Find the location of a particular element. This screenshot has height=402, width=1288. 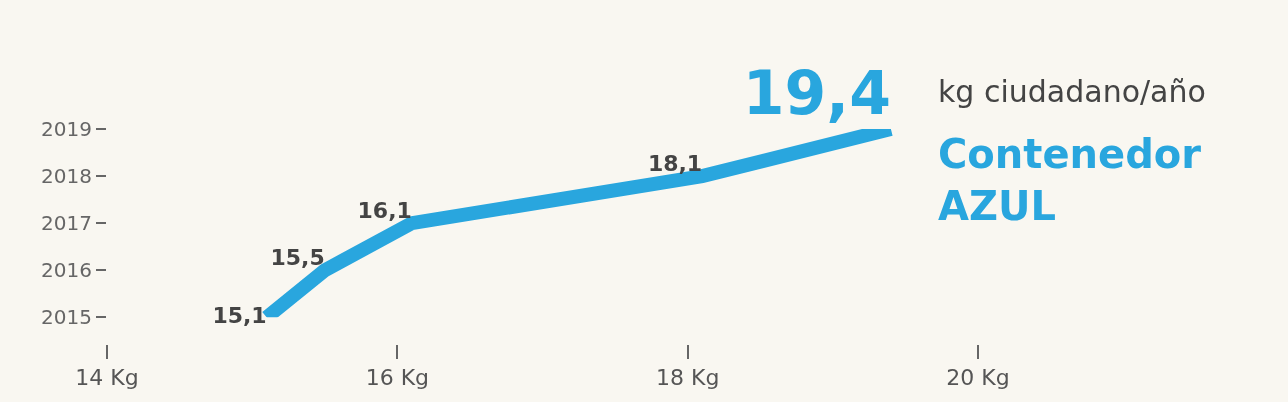

x-tick-label: 16 Kg is located at coordinates (397, 378).